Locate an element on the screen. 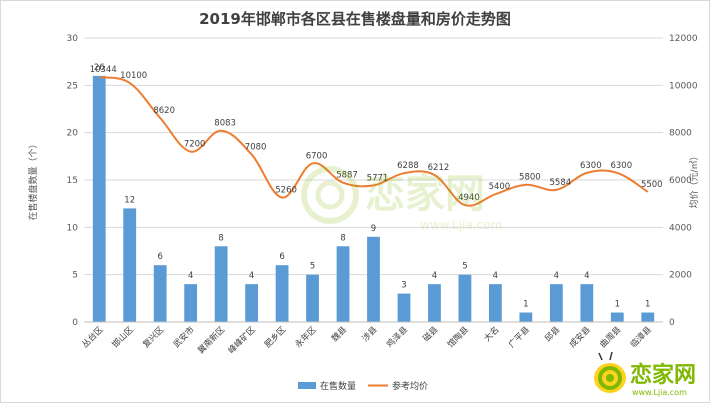  line-value-label: 4940 is located at coordinates (469, 198).